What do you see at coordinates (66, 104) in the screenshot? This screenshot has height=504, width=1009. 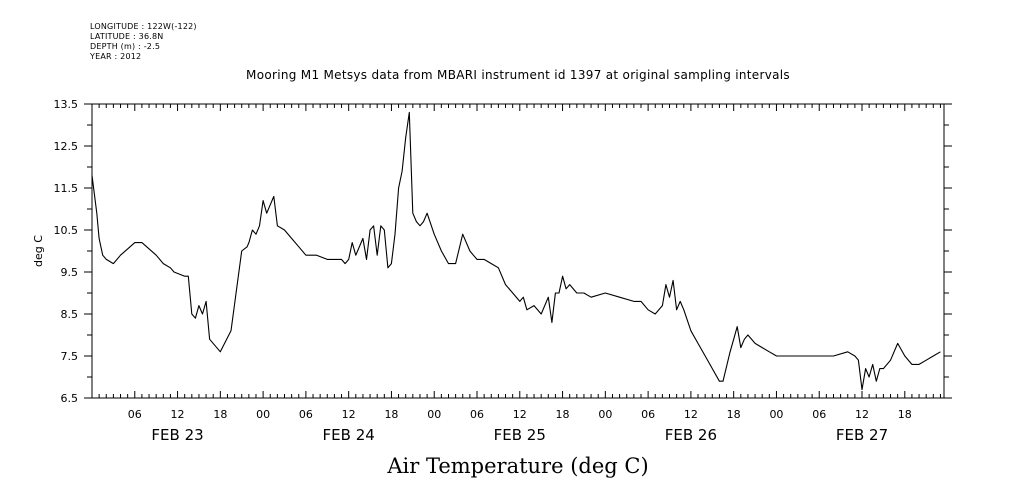 I see `y-tick-label: 13.5` at bounding box center [66, 104].